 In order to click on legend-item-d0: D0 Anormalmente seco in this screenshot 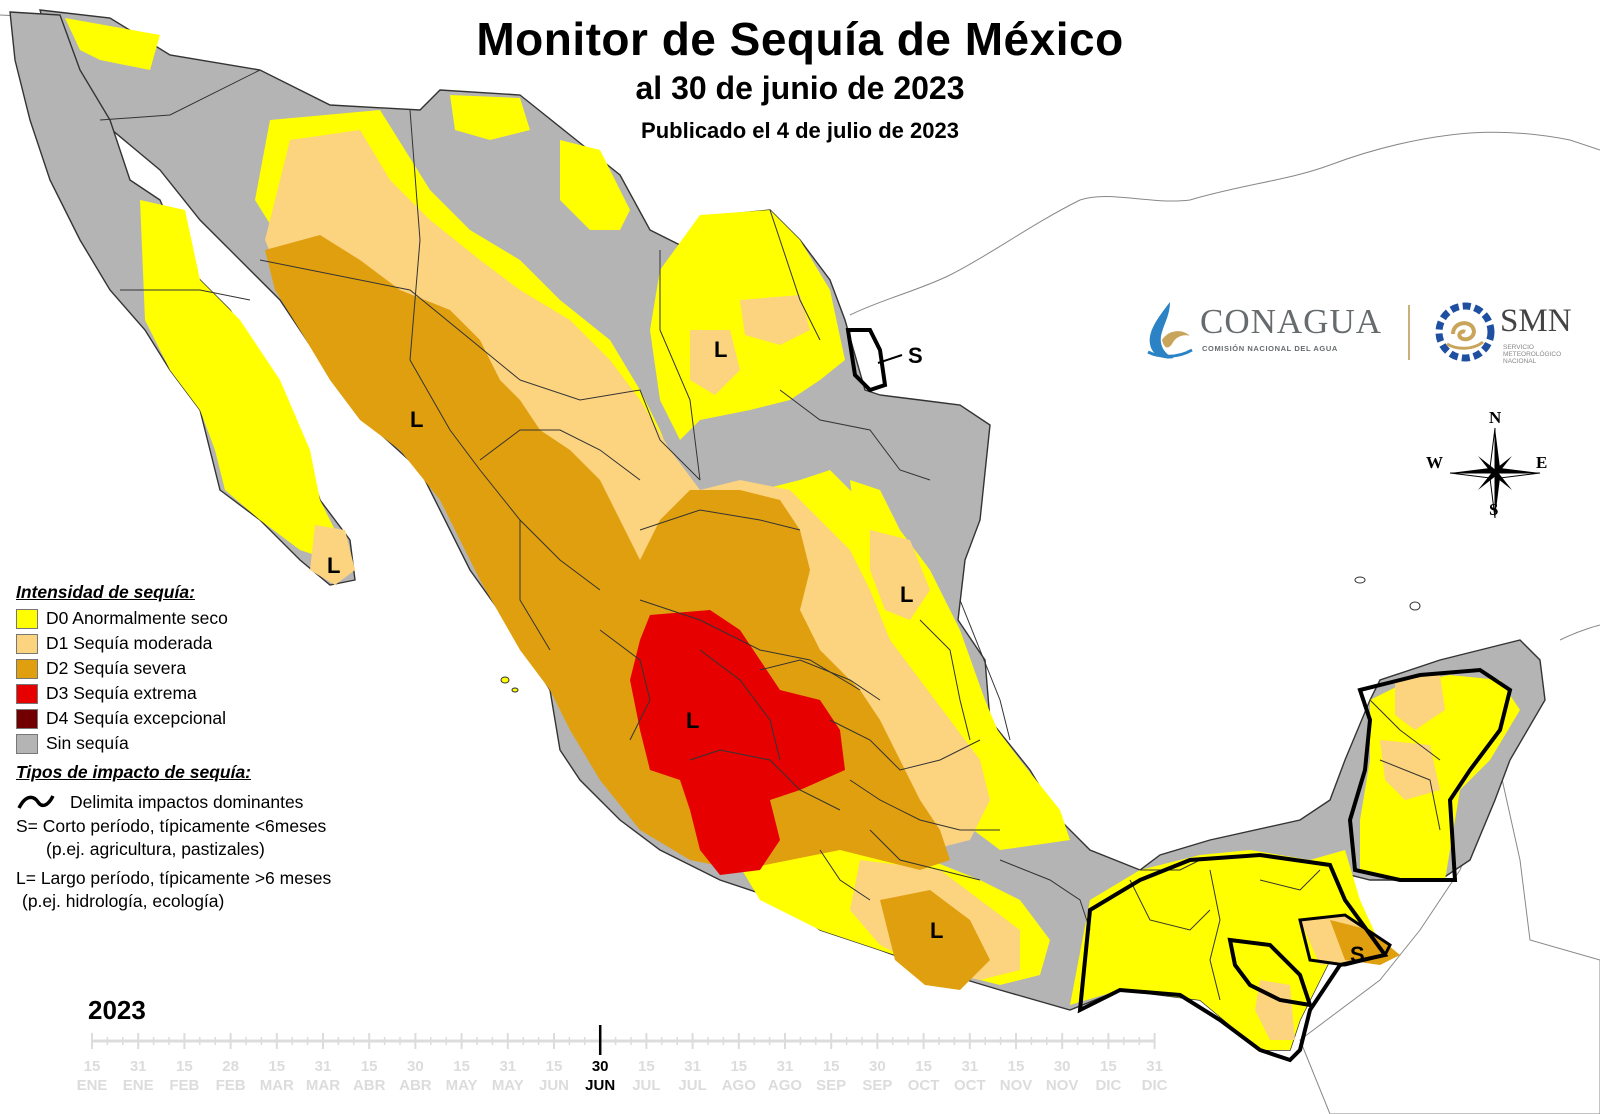, I will do `click(211, 618)`.